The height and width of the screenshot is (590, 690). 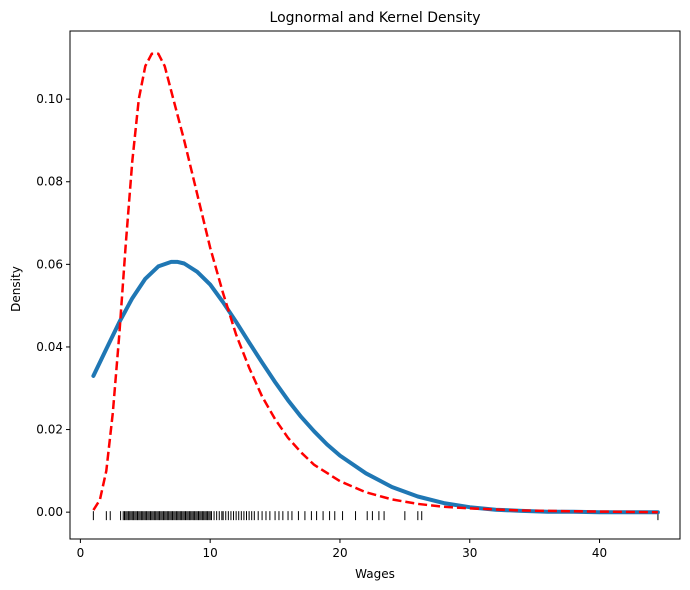 What do you see at coordinates (49, 512) in the screenshot?
I see `y-tick-label: 0.00` at bounding box center [49, 512].